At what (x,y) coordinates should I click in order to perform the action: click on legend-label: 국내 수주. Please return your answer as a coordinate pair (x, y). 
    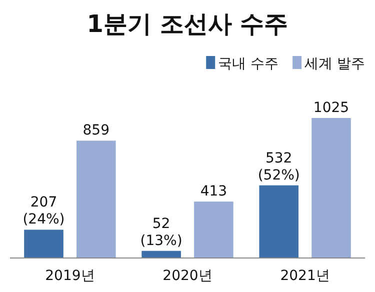
    Looking at the image, I should click on (248, 64).